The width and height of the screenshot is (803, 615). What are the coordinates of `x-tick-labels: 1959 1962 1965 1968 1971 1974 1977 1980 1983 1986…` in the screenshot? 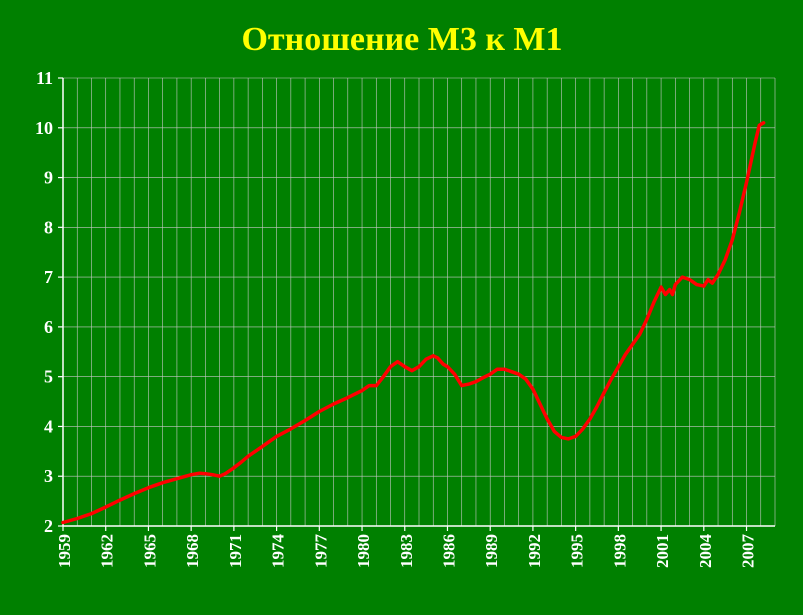 It's located at (406, 551).